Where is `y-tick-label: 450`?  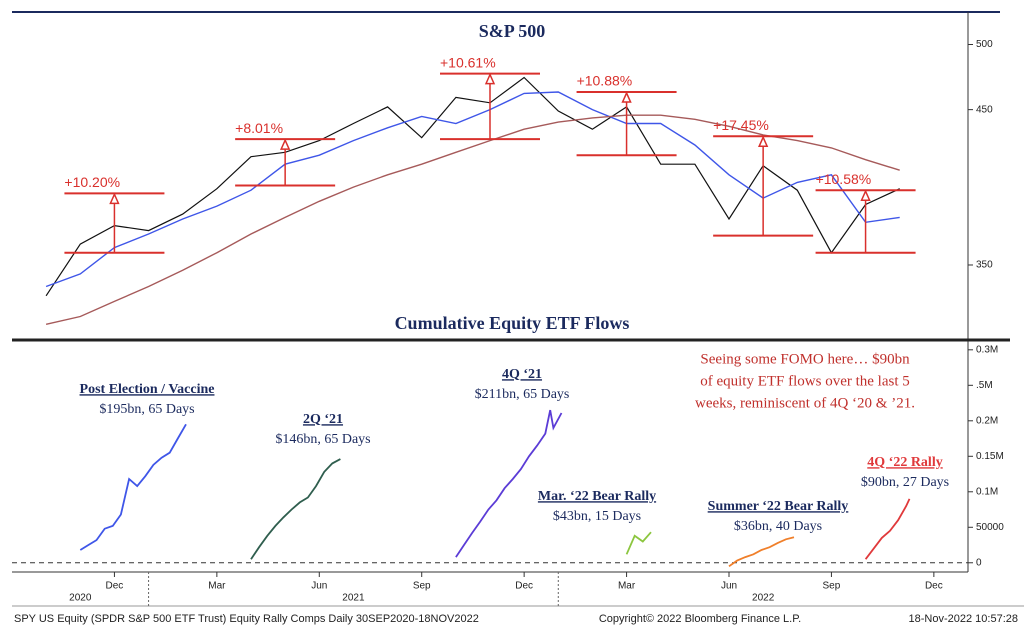 y-tick-label: 450 is located at coordinates (984, 109).